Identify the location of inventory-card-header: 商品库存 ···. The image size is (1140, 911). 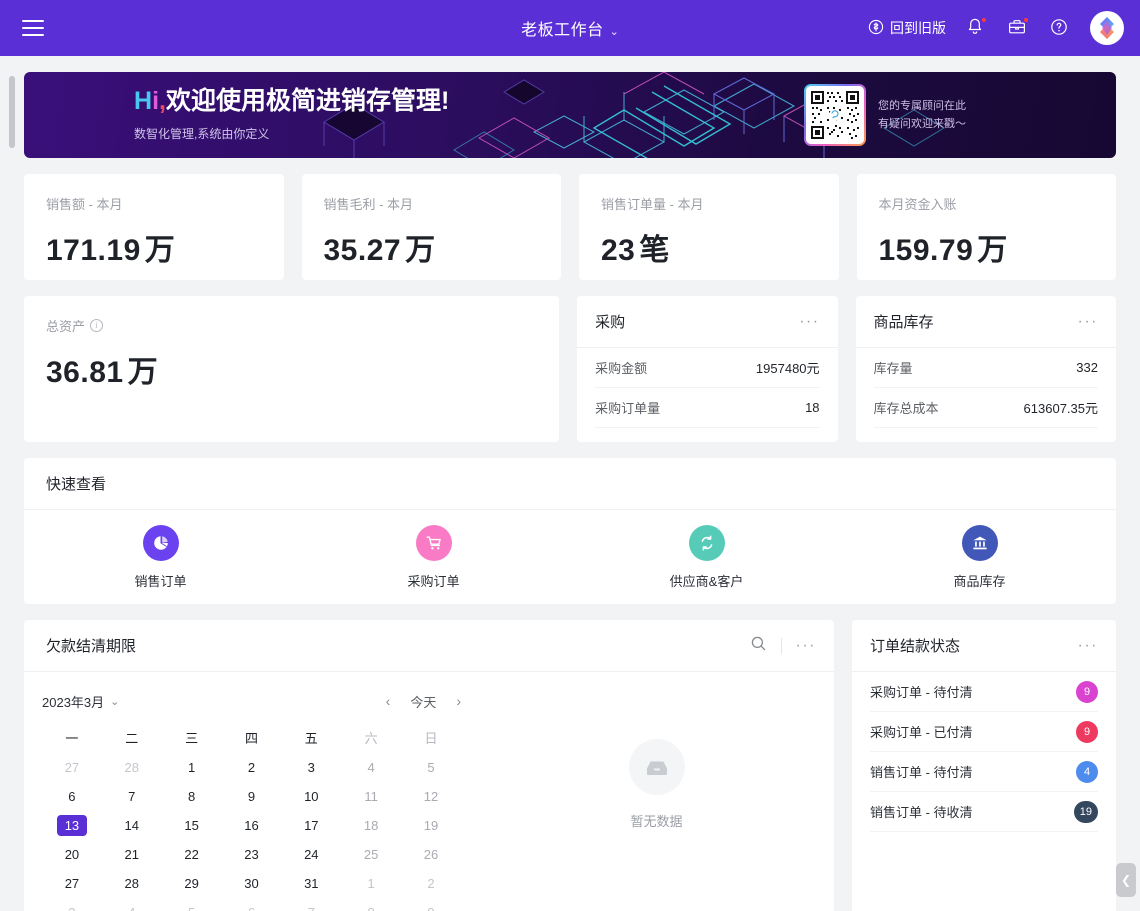
(985, 322).